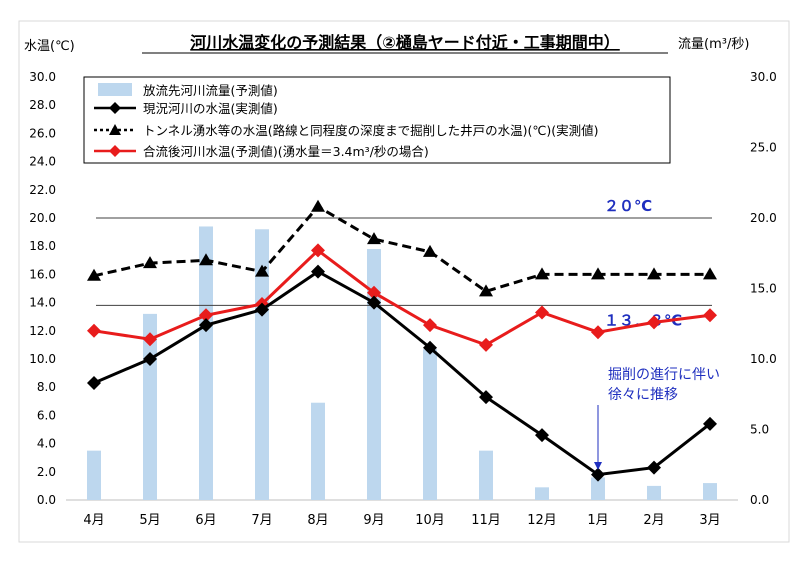 This screenshot has height=561, width=803. What do you see at coordinates (42, 105) in the screenshot?
I see `left-tick-label: 28.0` at bounding box center [42, 105].